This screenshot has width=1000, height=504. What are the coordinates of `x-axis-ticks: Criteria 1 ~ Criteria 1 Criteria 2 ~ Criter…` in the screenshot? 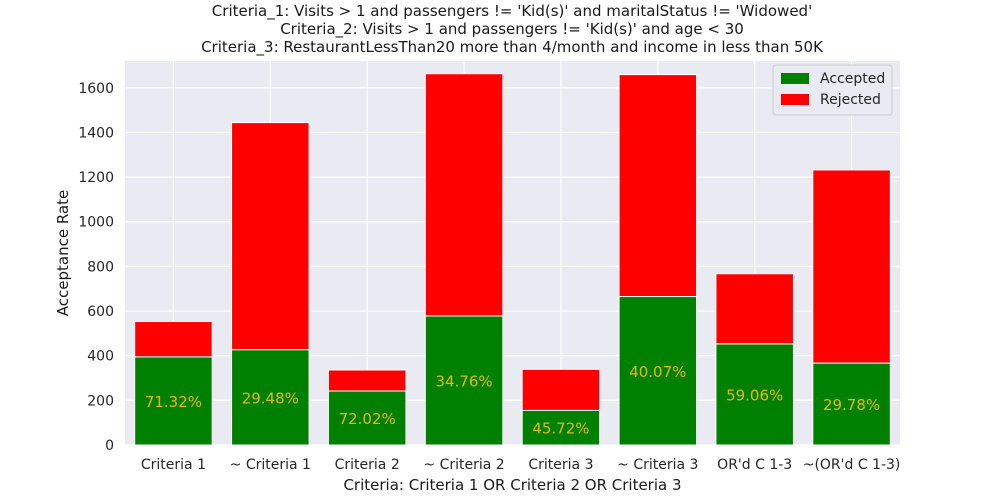 It's located at (521, 465).